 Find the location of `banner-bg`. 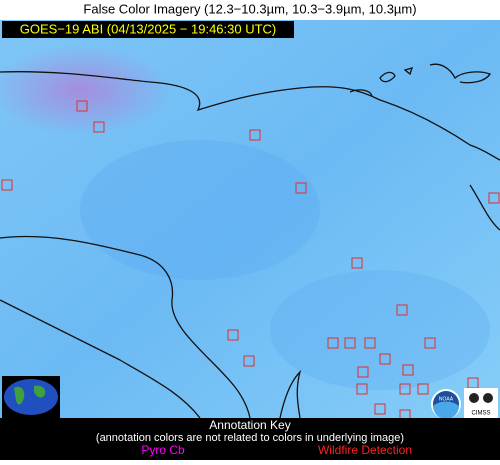

banner-bg is located at coordinates (148, 29).